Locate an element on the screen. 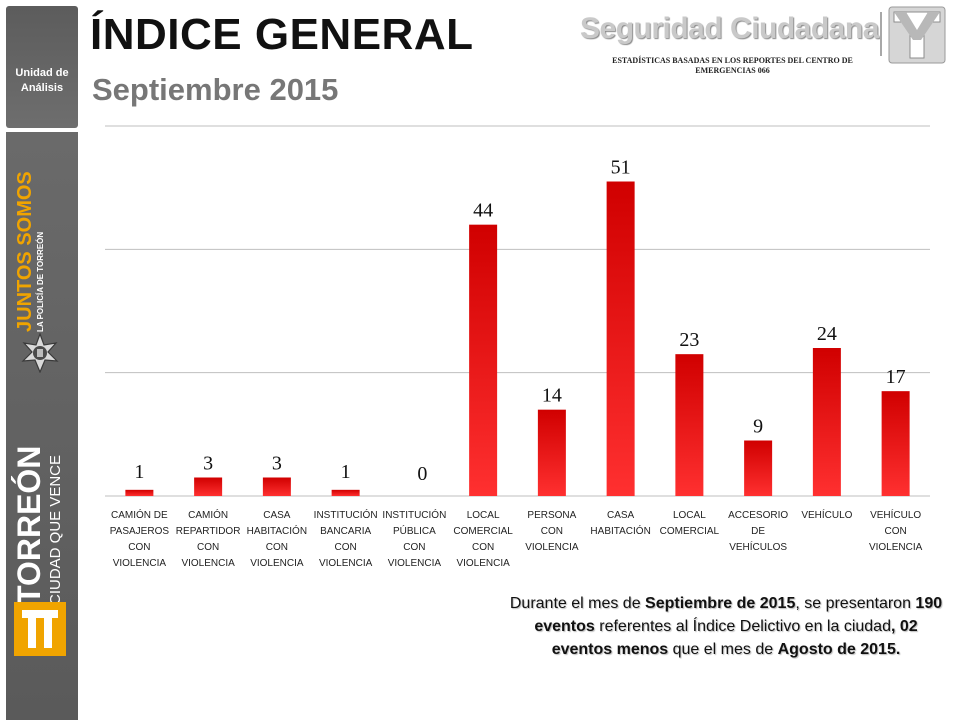  x-tick-label-line: VEHÍCULOS is located at coordinates (758, 546).